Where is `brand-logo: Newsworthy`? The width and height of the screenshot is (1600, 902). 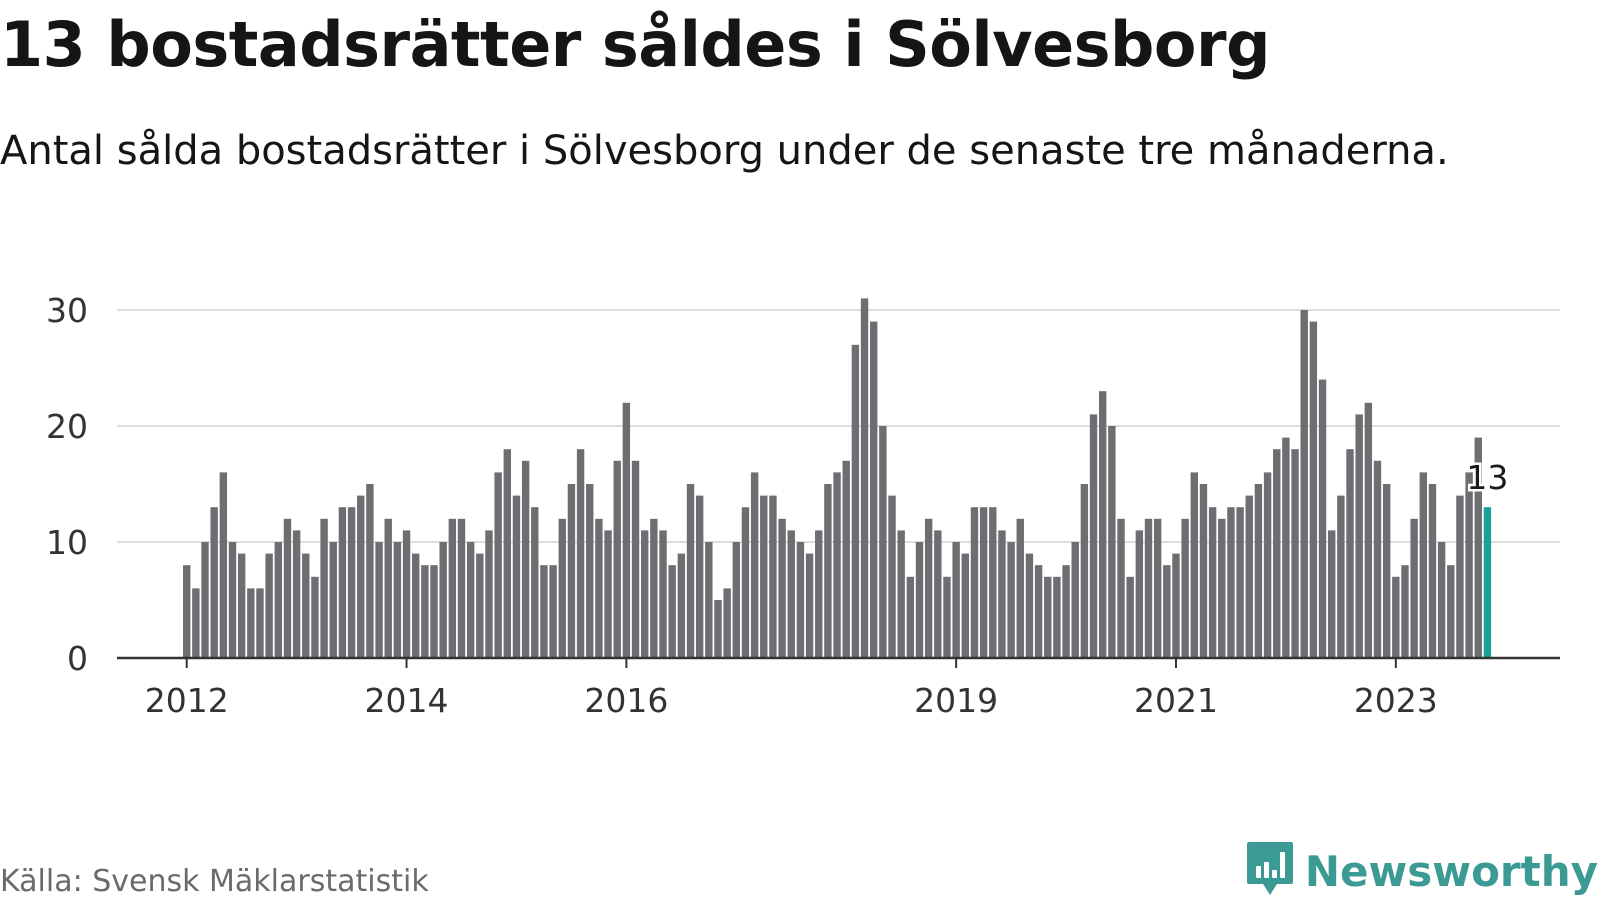
brand-logo: Newsworthy is located at coordinates (1421, 871).